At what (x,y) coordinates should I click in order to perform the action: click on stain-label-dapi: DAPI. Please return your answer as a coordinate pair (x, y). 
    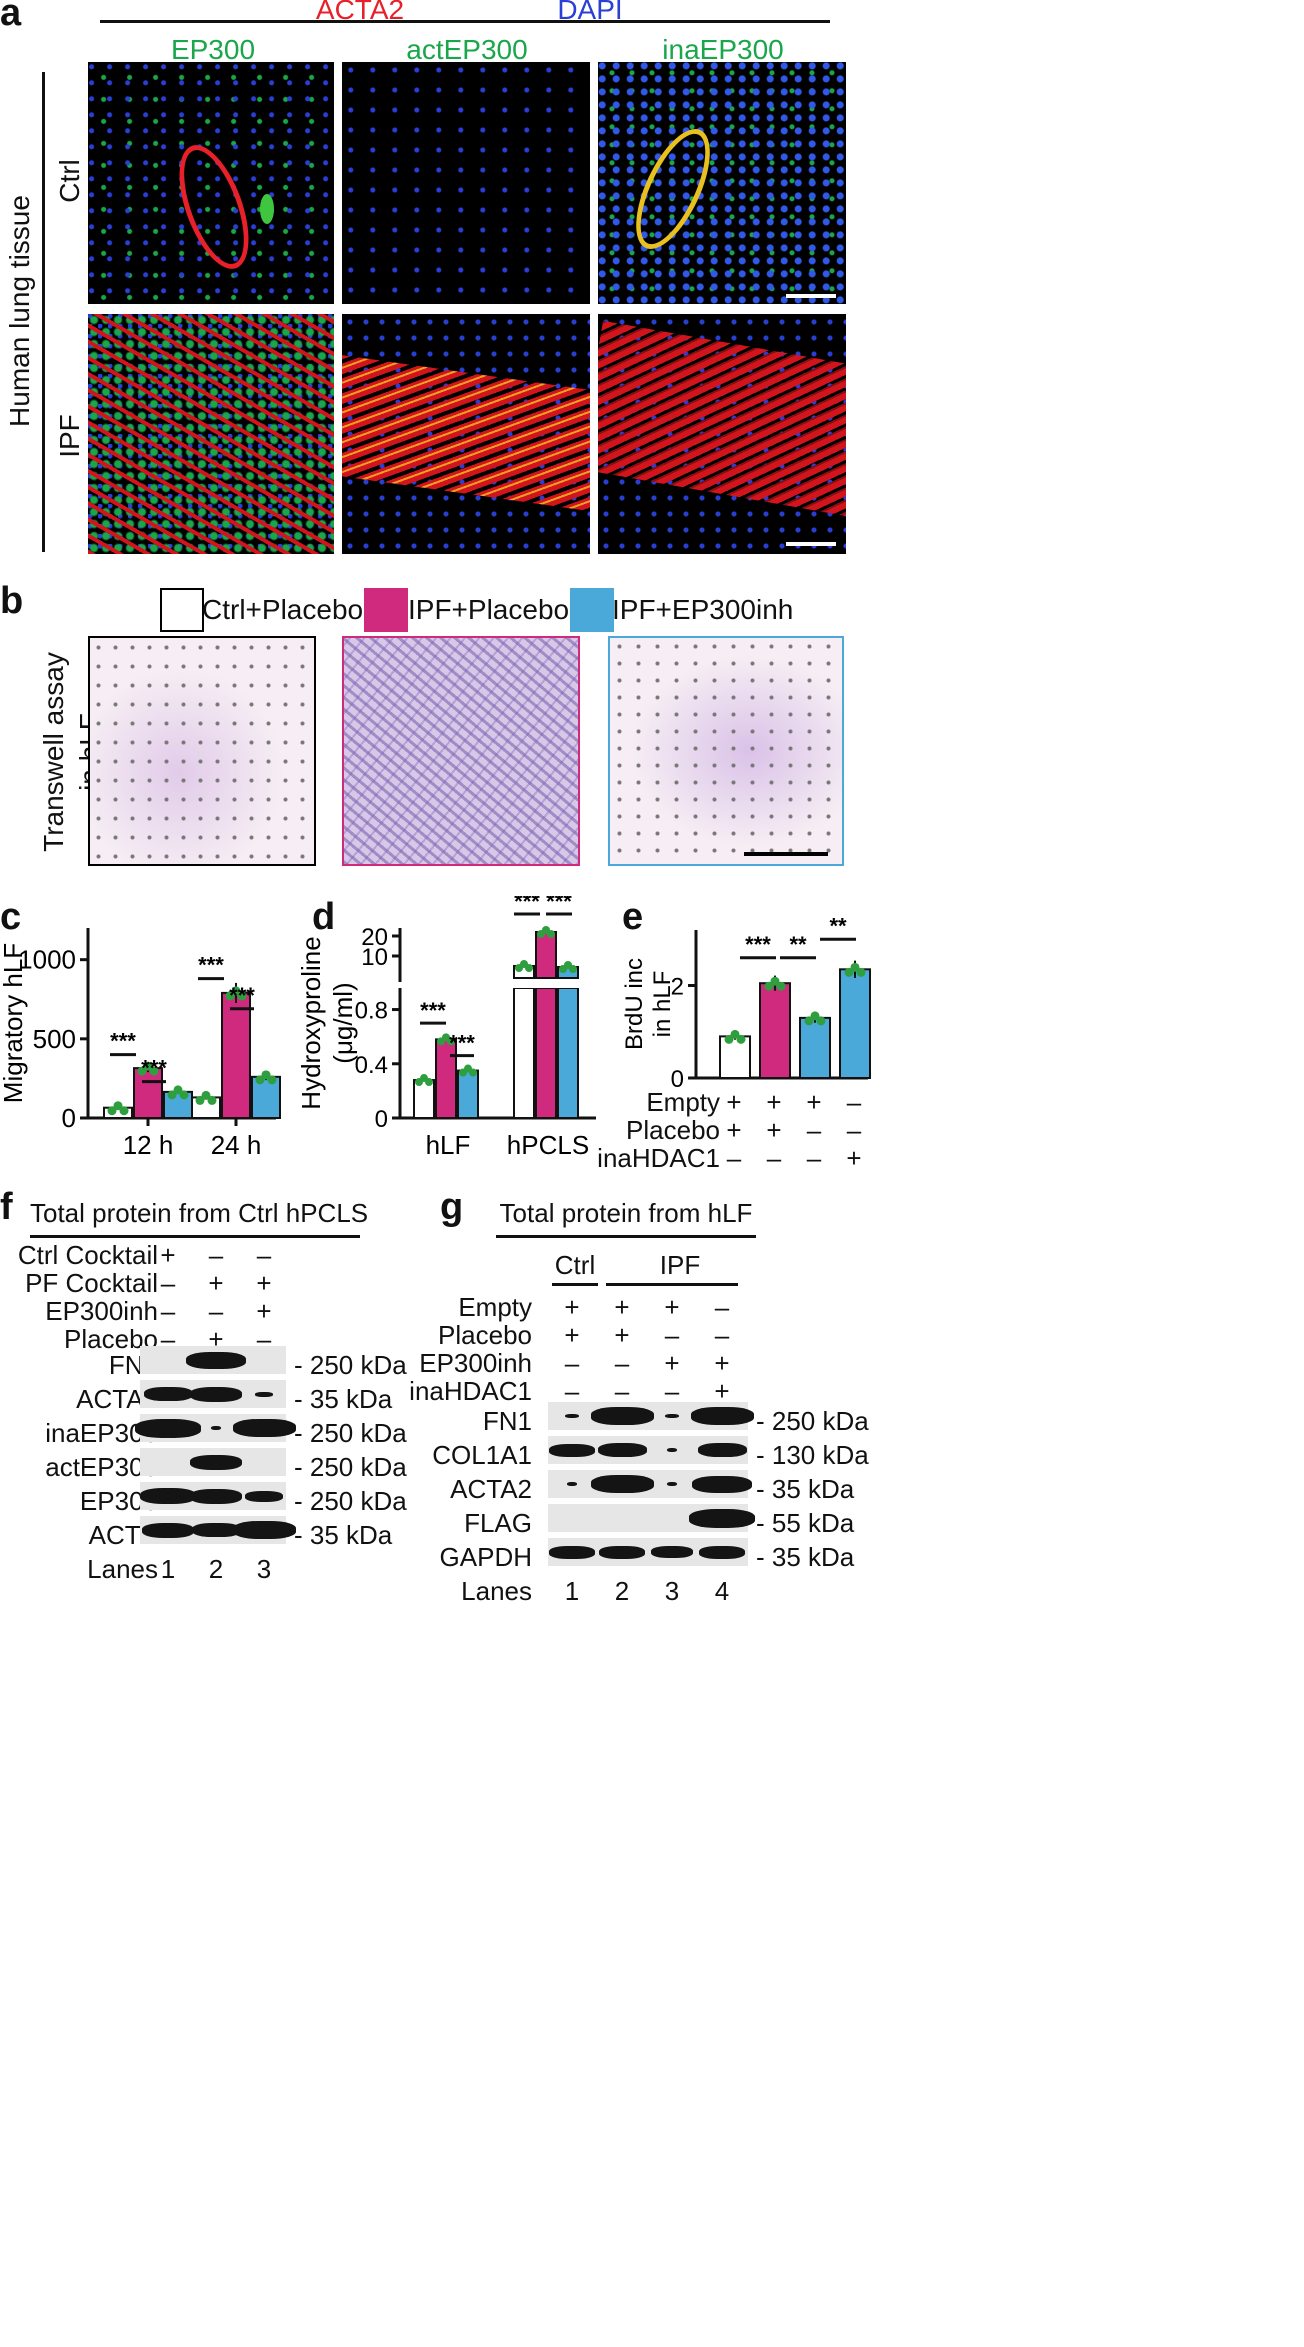
    Looking at the image, I should click on (590, 12).